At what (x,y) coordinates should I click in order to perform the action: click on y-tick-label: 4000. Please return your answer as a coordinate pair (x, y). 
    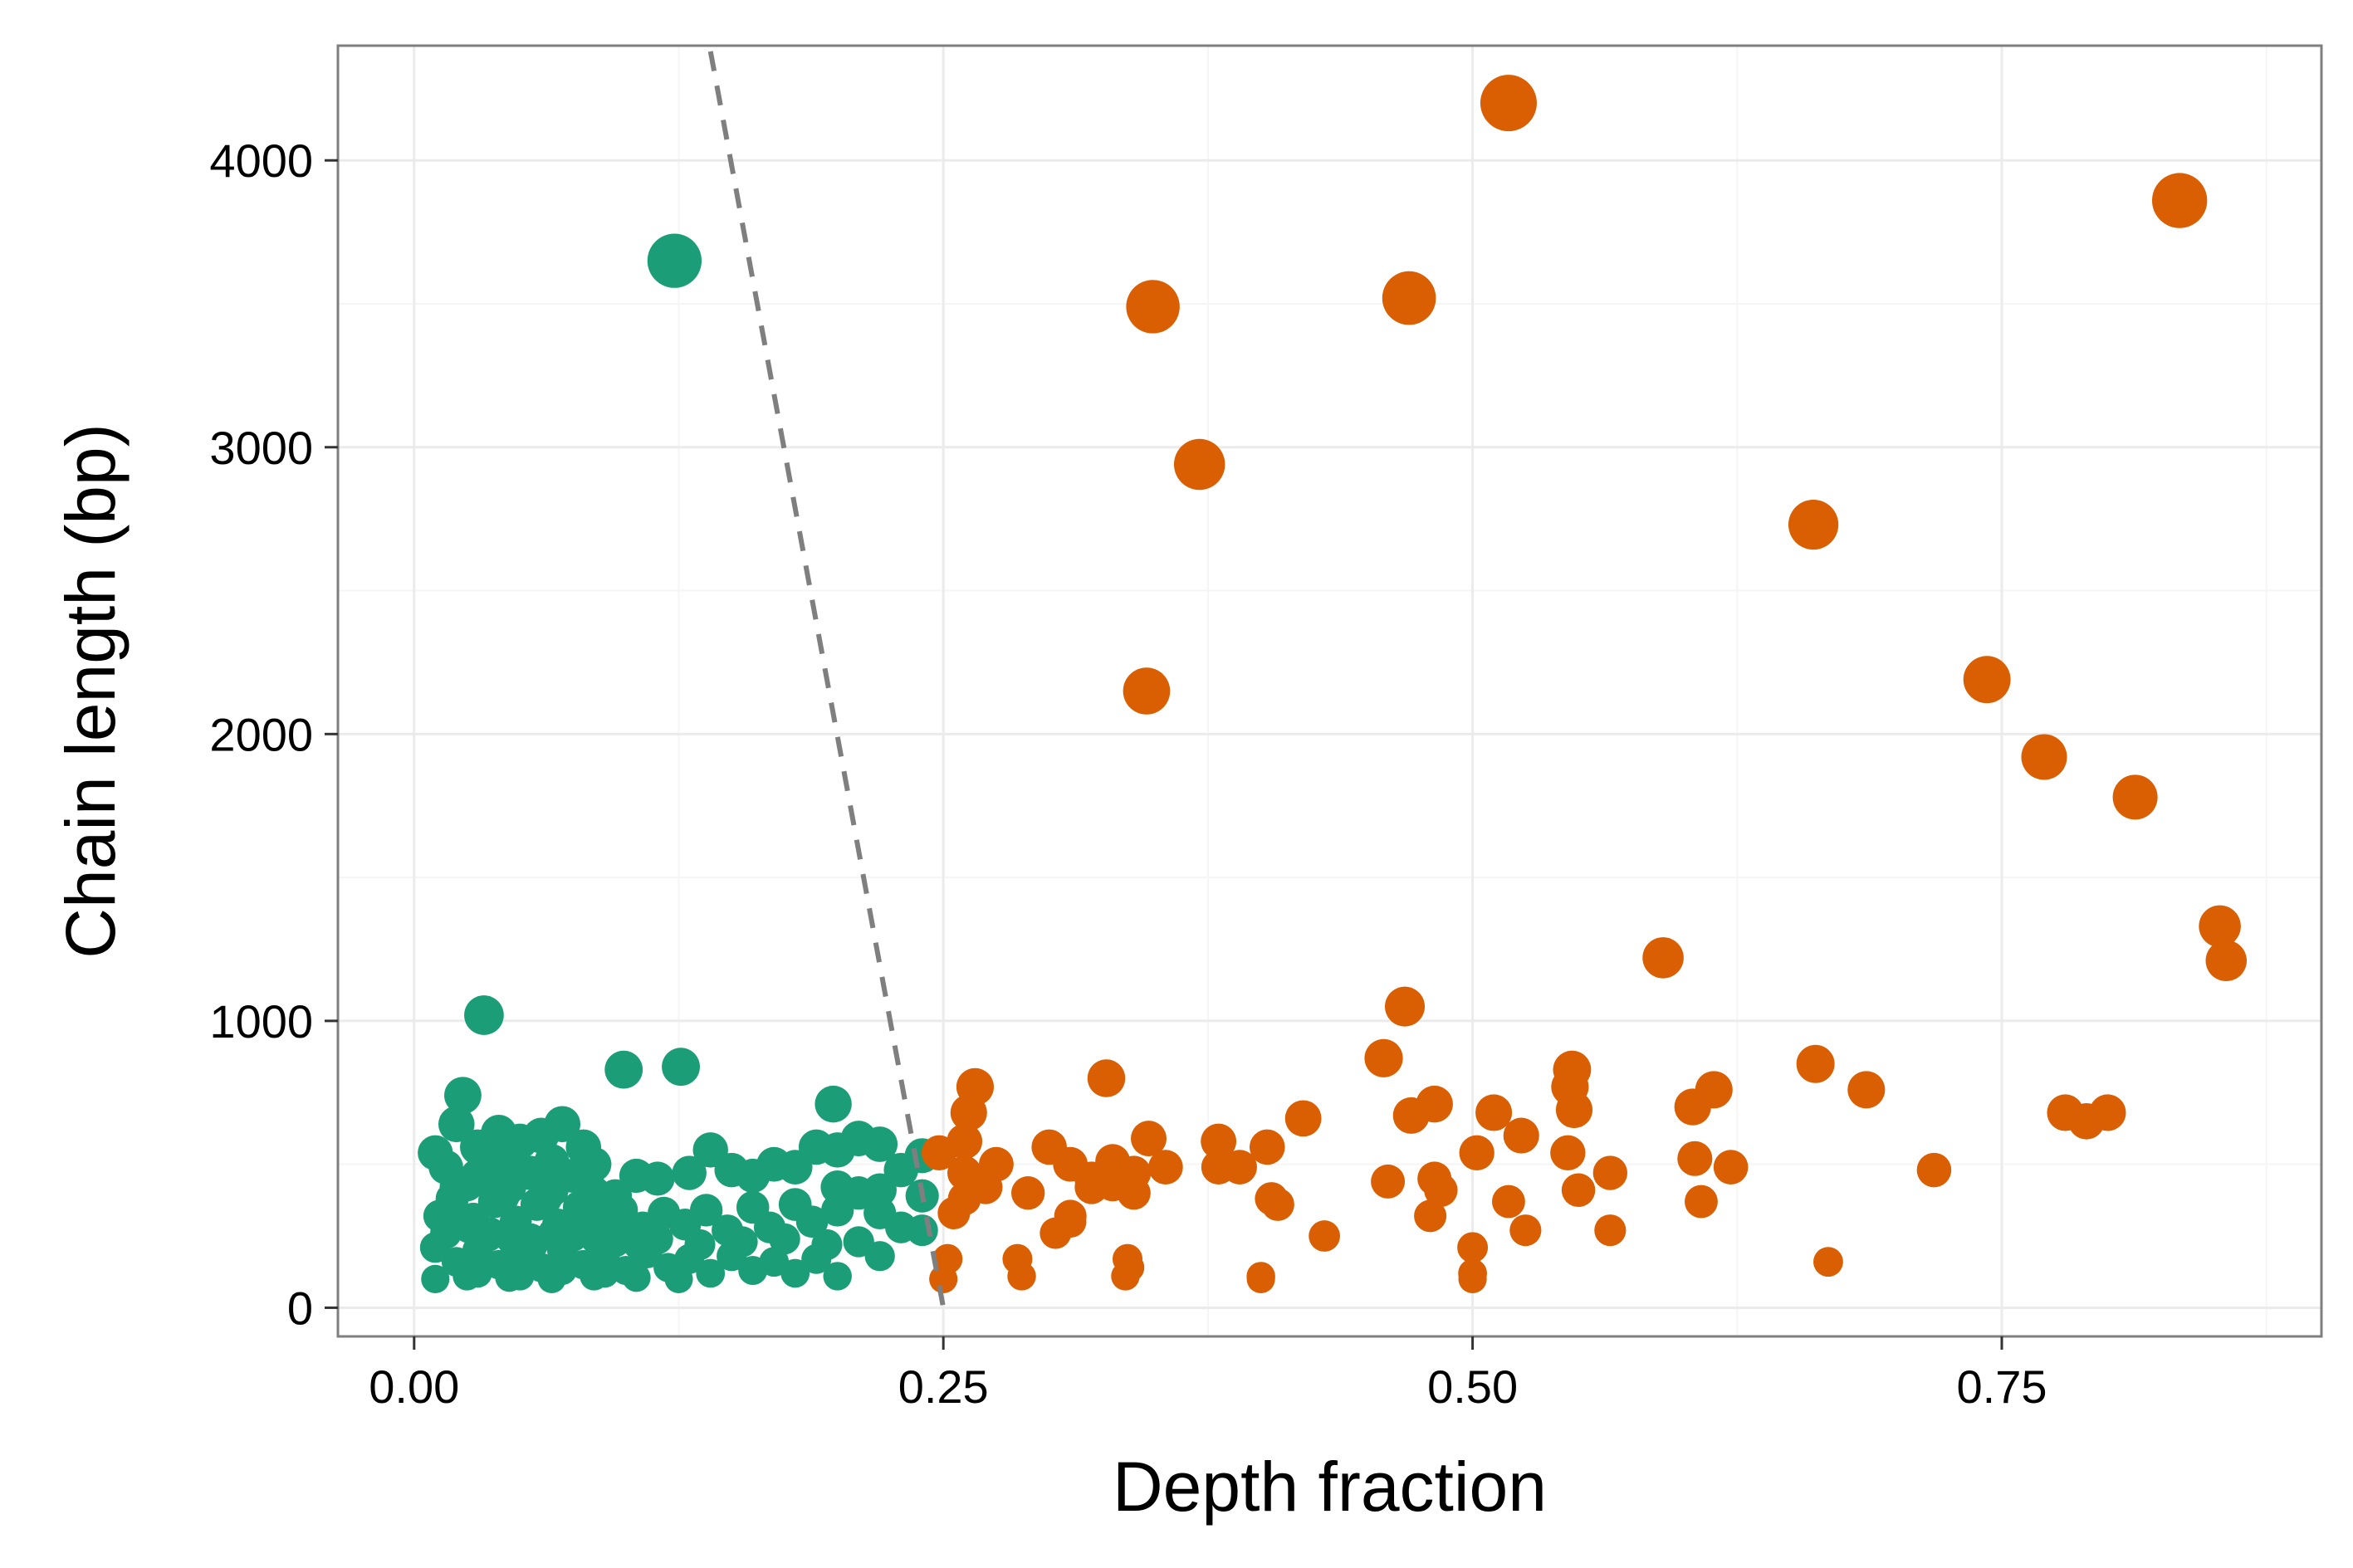
    Looking at the image, I should click on (261, 161).